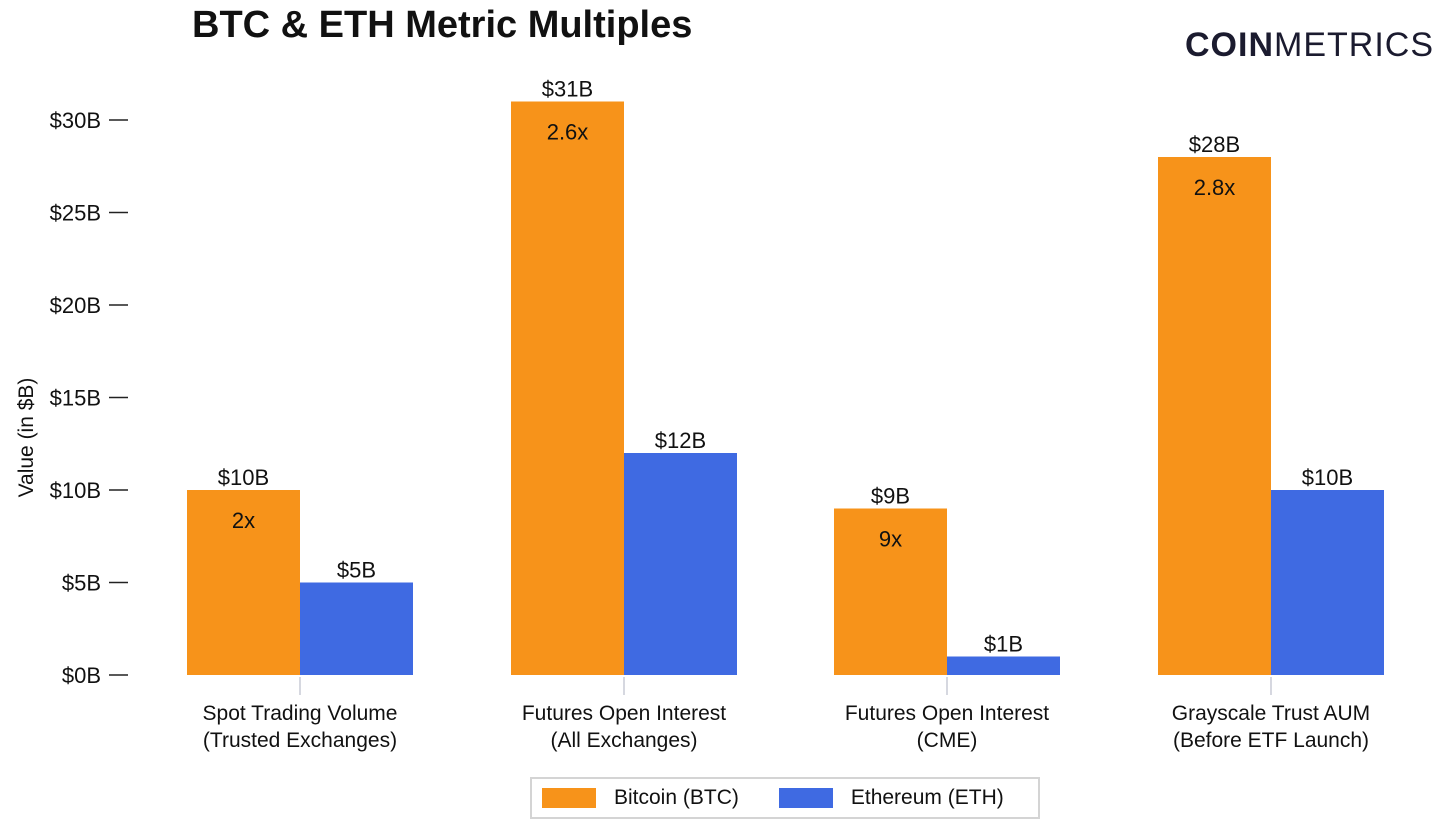 The width and height of the screenshot is (1456, 834). What do you see at coordinates (1327, 477) in the screenshot?
I see `bar-value-label-eth: $10B` at bounding box center [1327, 477].